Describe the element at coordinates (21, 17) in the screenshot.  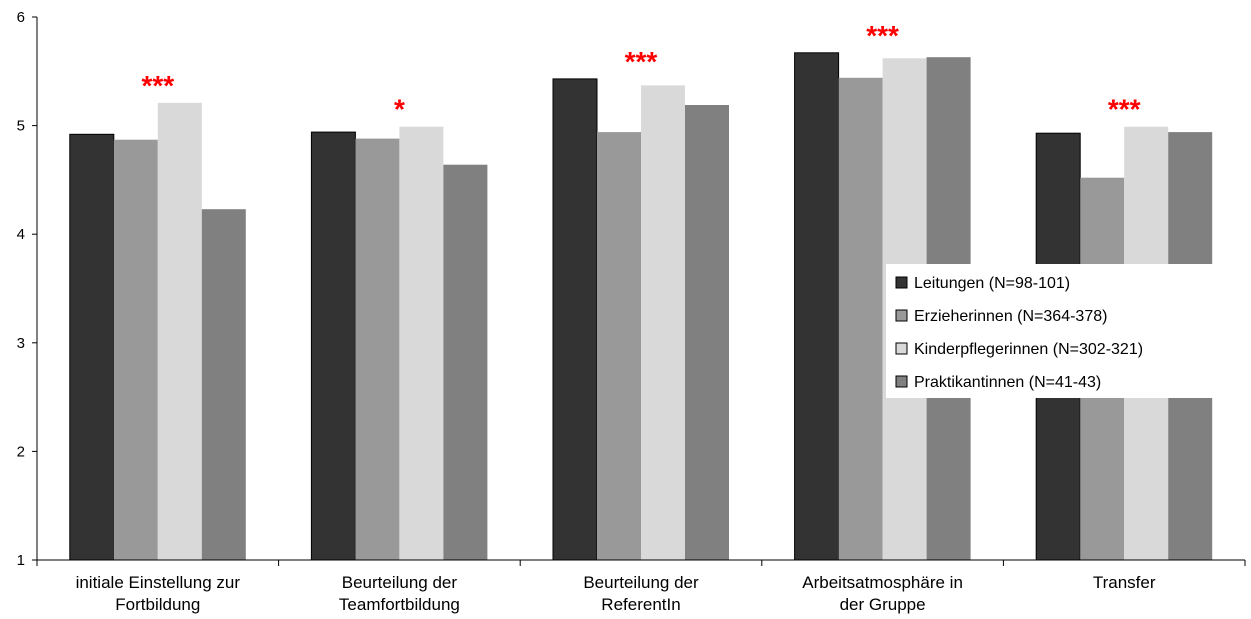
I see `y-tick-label: 6` at that location.